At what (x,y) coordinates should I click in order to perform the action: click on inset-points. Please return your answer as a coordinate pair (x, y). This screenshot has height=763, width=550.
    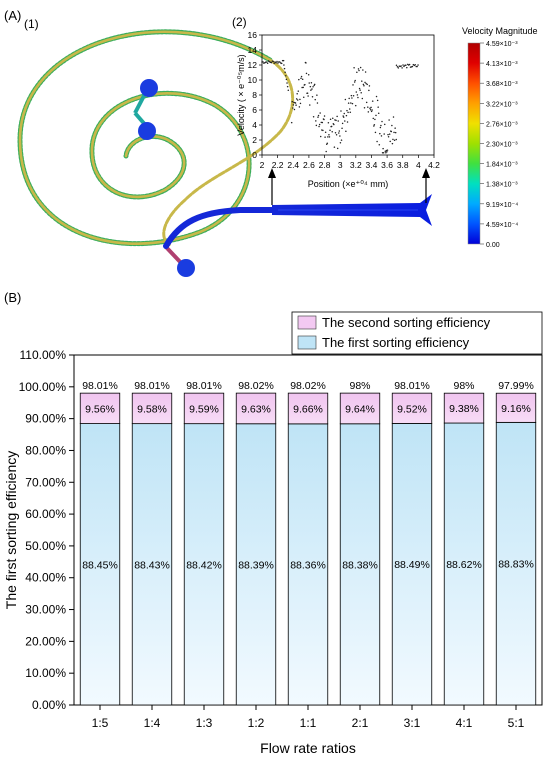
    Looking at the image, I should click on (340, 106).